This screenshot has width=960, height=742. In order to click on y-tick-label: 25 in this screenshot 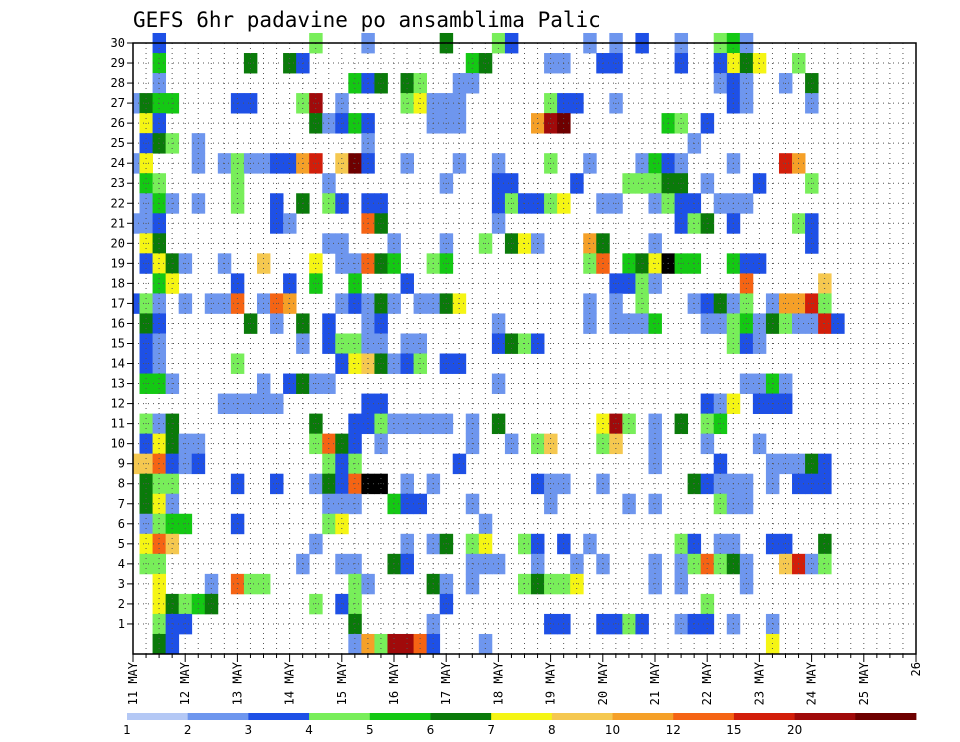, I will do `click(118, 143)`.